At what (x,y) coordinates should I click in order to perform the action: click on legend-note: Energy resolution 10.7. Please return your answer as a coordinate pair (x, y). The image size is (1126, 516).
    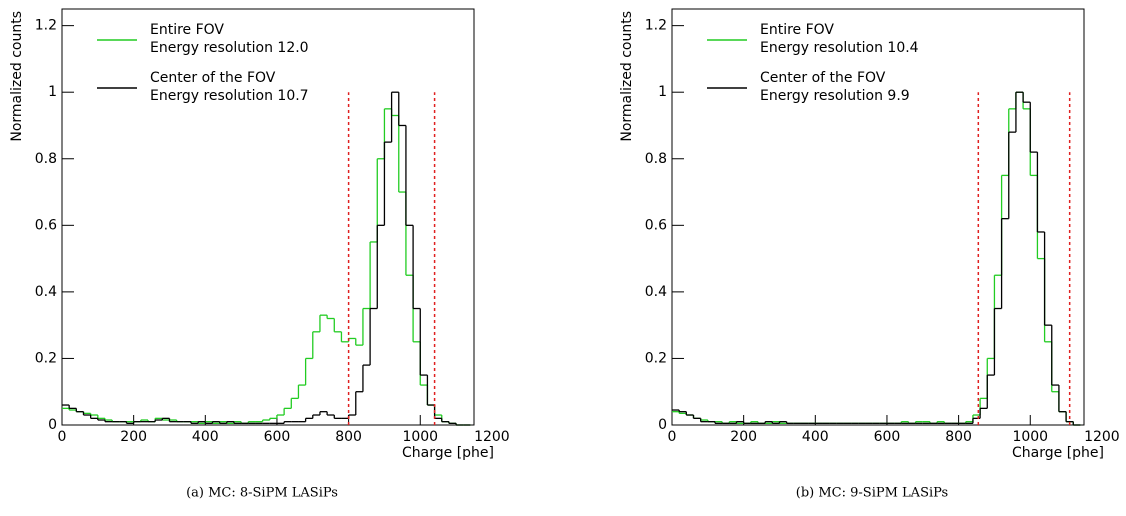
    Looking at the image, I should click on (229, 96).